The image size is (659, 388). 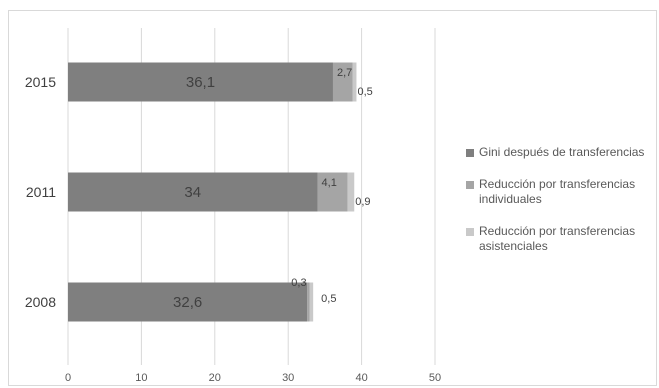 What do you see at coordinates (470, 185) in the screenshot?
I see `legend-swatch-individuales` at bounding box center [470, 185].